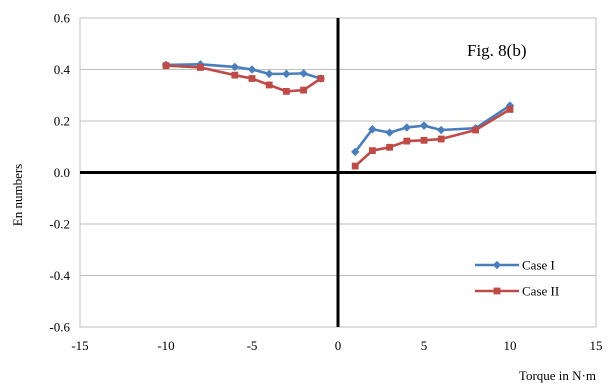 This screenshot has width=608, height=387. Describe the element at coordinates (517, 278) in the screenshot. I see `legend: Case I Case II` at that location.